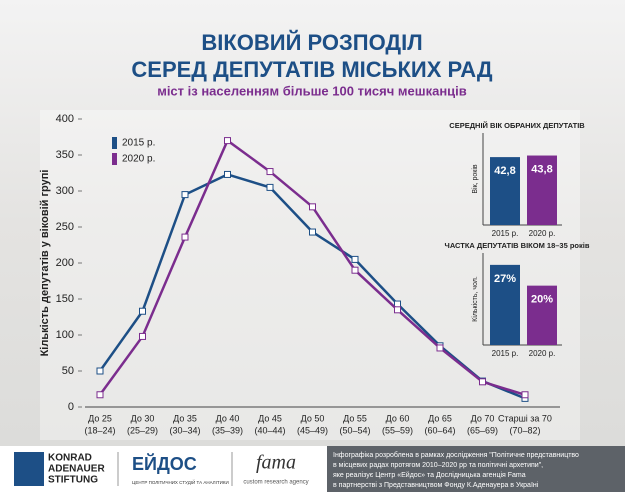 The image size is (625, 492). Describe the element at coordinates (138, 159) in the screenshot. I see `legend-label: 2020 р.` at that location.